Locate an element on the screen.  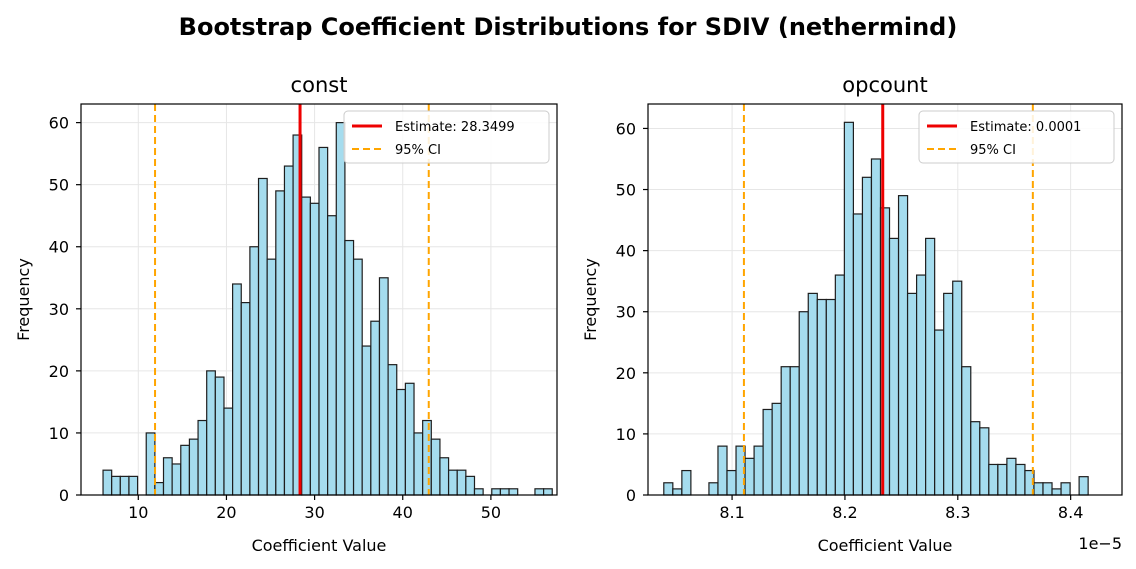
x-tick-label: 20 is located at coordinates (226, 512).